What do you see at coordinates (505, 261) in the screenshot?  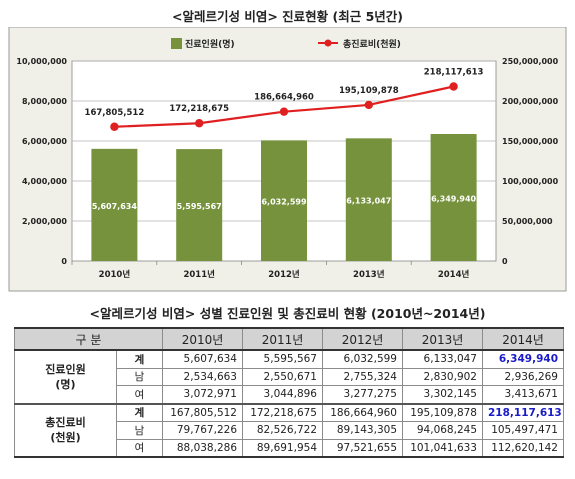 I see `y-tick-label-right: 0` at bounding box center [505, 261].